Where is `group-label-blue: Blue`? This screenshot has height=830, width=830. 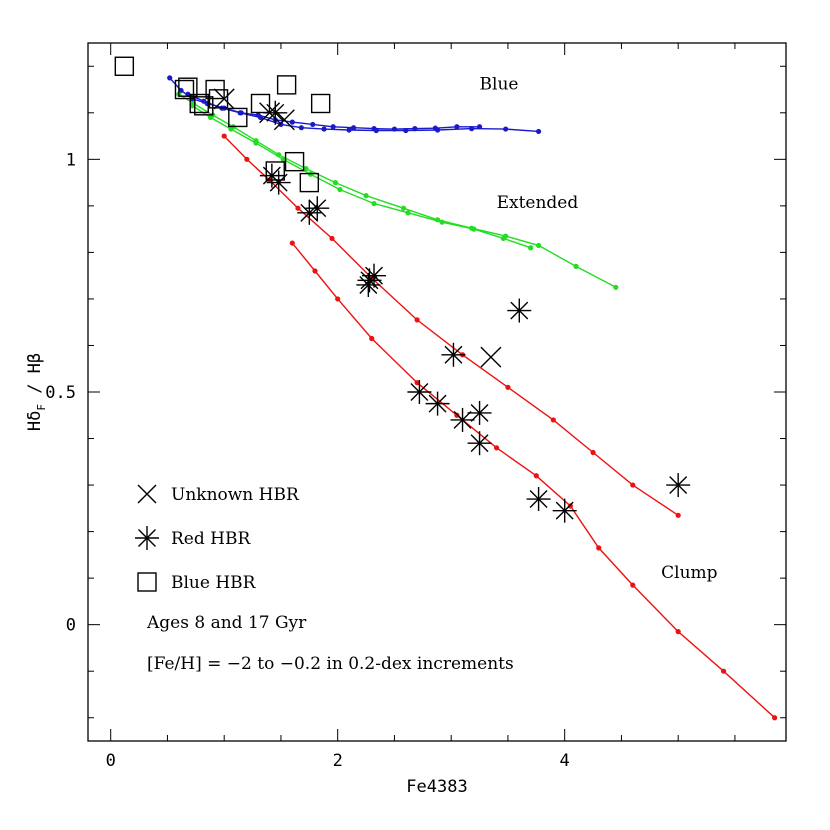 group-label-blue: Blue is located at coordinates (499, 85).